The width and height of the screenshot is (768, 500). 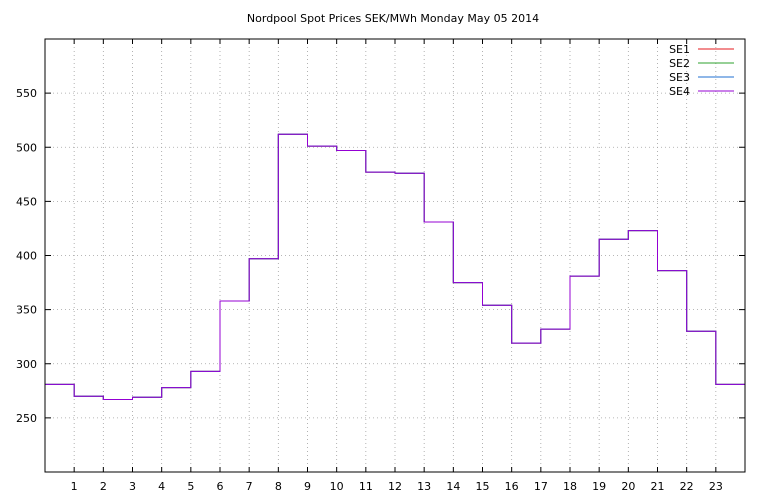 I want to click on x-tick-label: 5, so click(x=190, y=486).